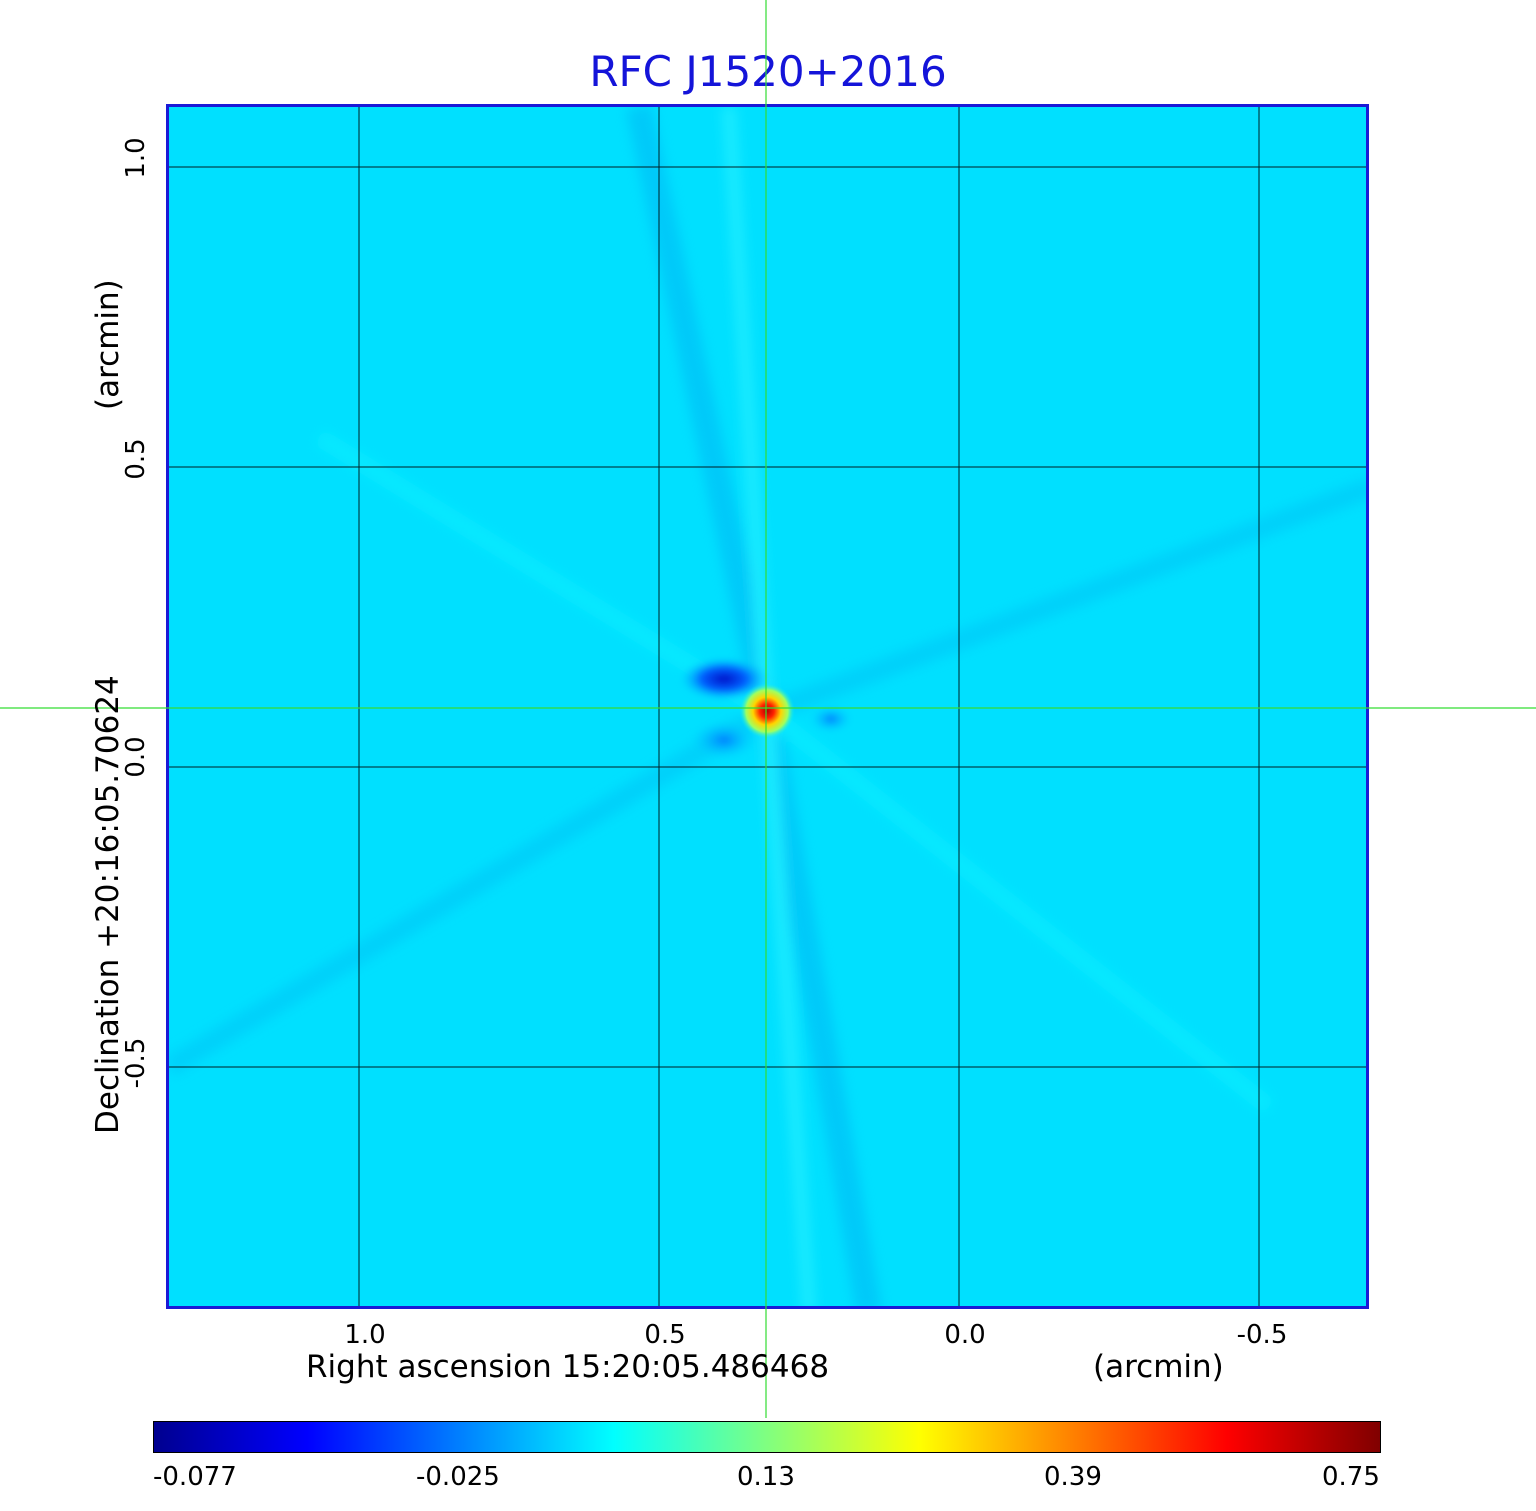 The width and height of the screenshot is (1536, 1511). What do you see at coordinates (365, 1335) in the screenshot?
I see `x-tick-label: 1.0` at bounding box center [365, 1335].